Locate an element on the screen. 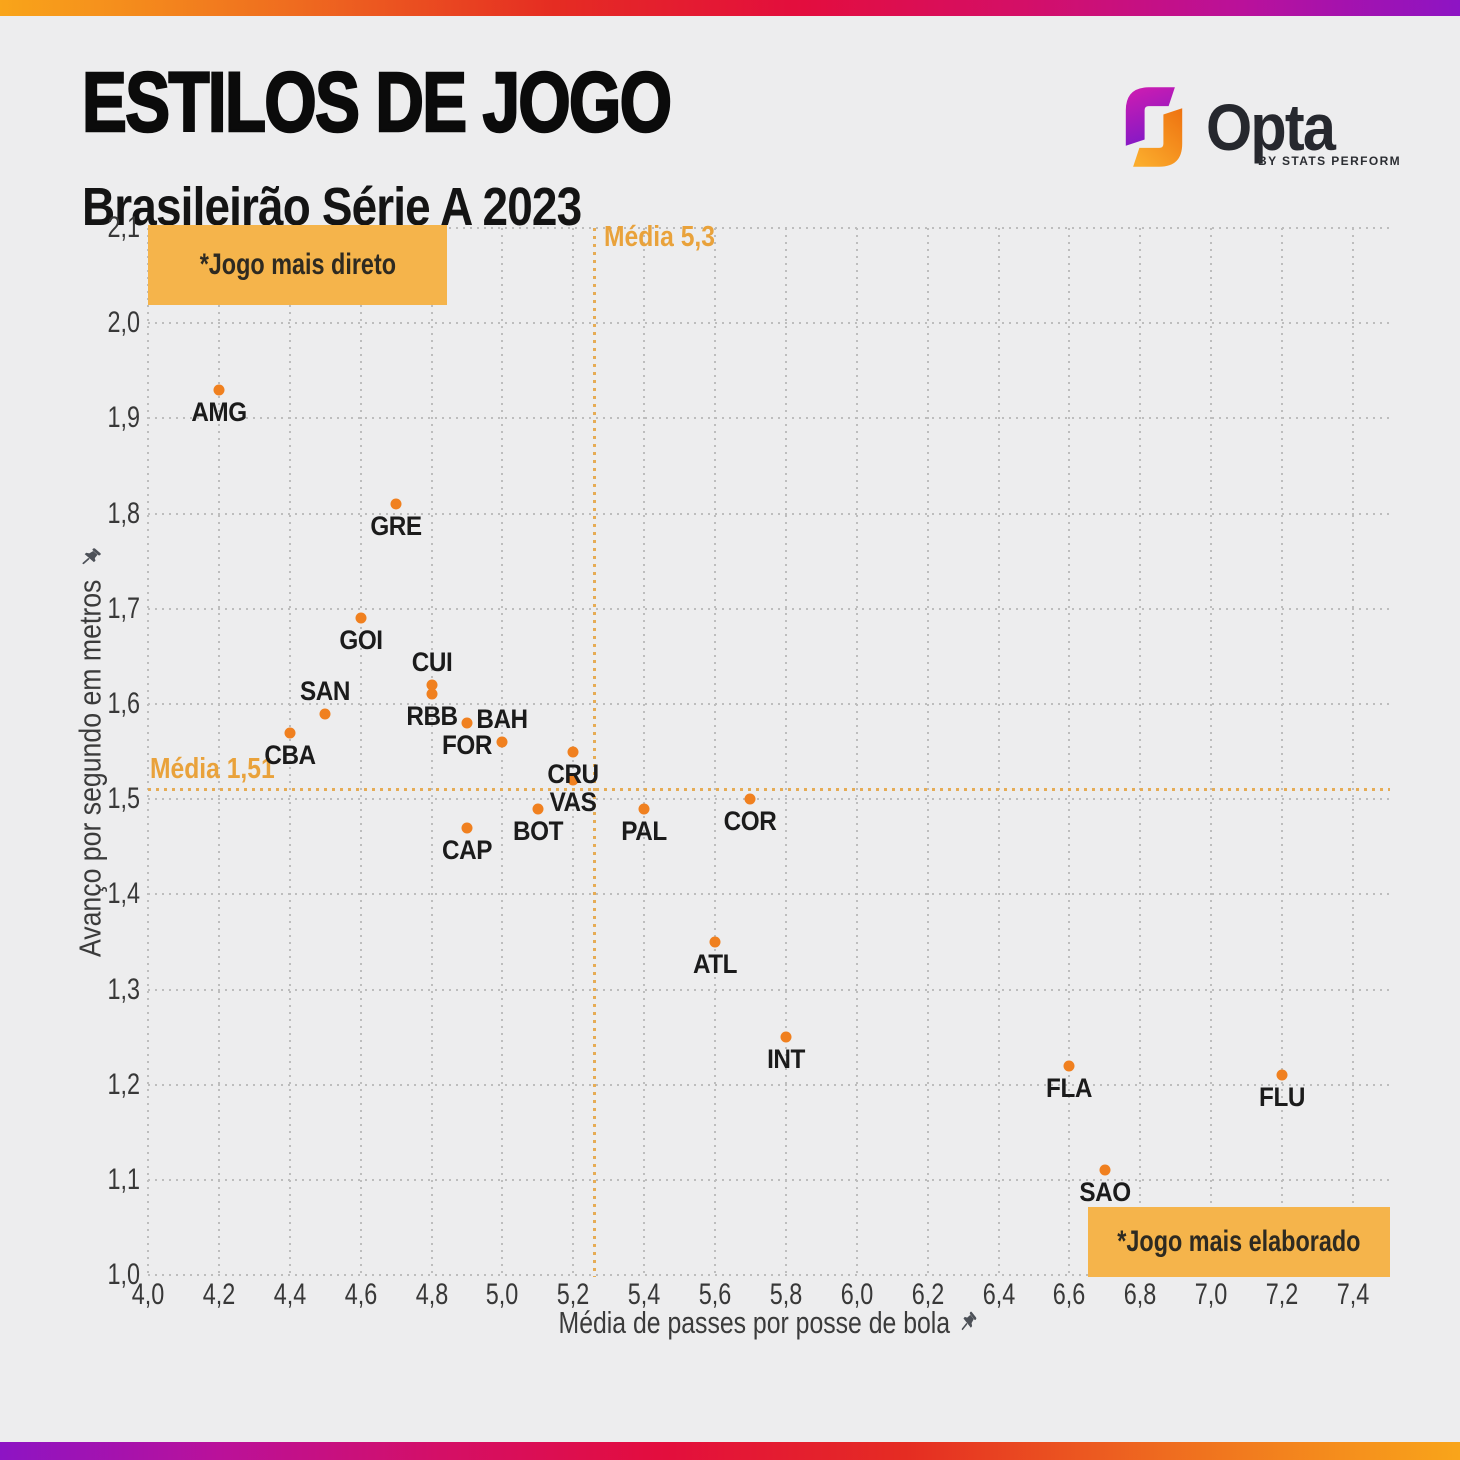  data-point-cba is located at coordinates (290, 733).